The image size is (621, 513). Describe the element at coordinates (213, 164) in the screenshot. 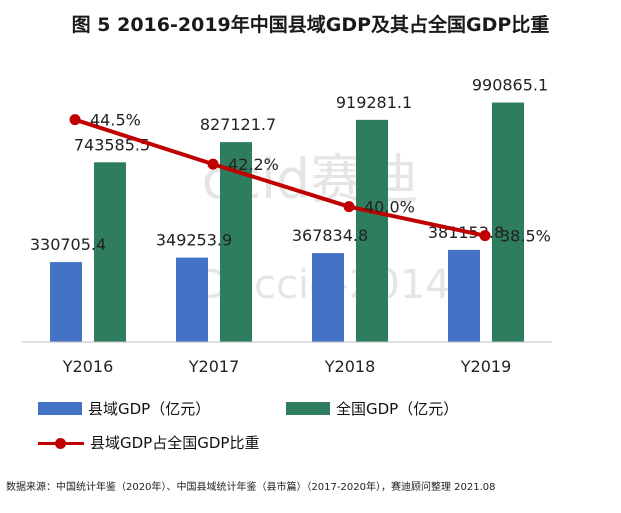

I see `ratio-point-y2017` at that location.